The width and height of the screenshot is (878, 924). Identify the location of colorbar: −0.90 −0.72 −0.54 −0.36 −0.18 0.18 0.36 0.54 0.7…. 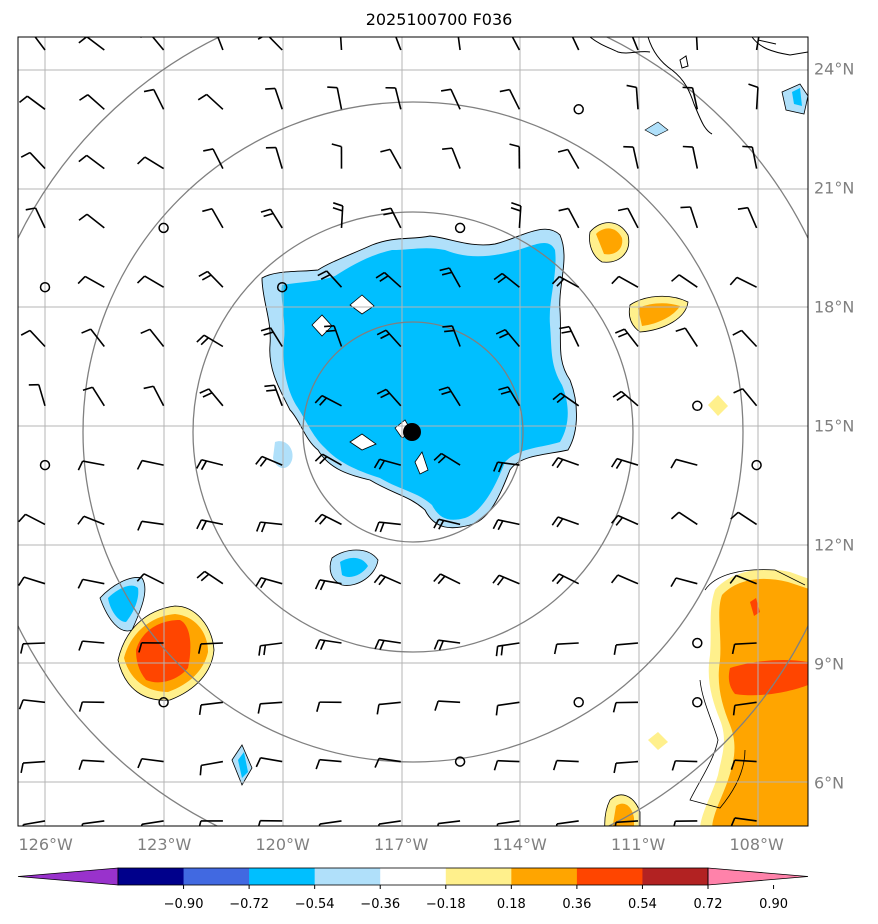
(413, 889).